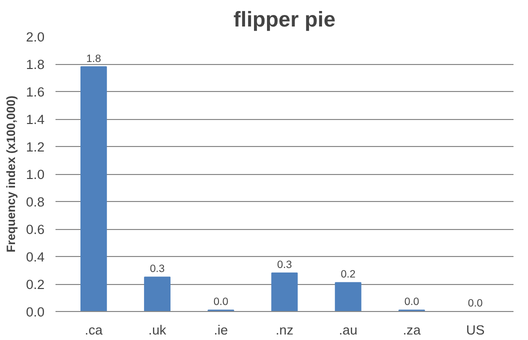 This screenshot has width=528, height=340. I want to click on data-label: 0.2, so click(348, 274).